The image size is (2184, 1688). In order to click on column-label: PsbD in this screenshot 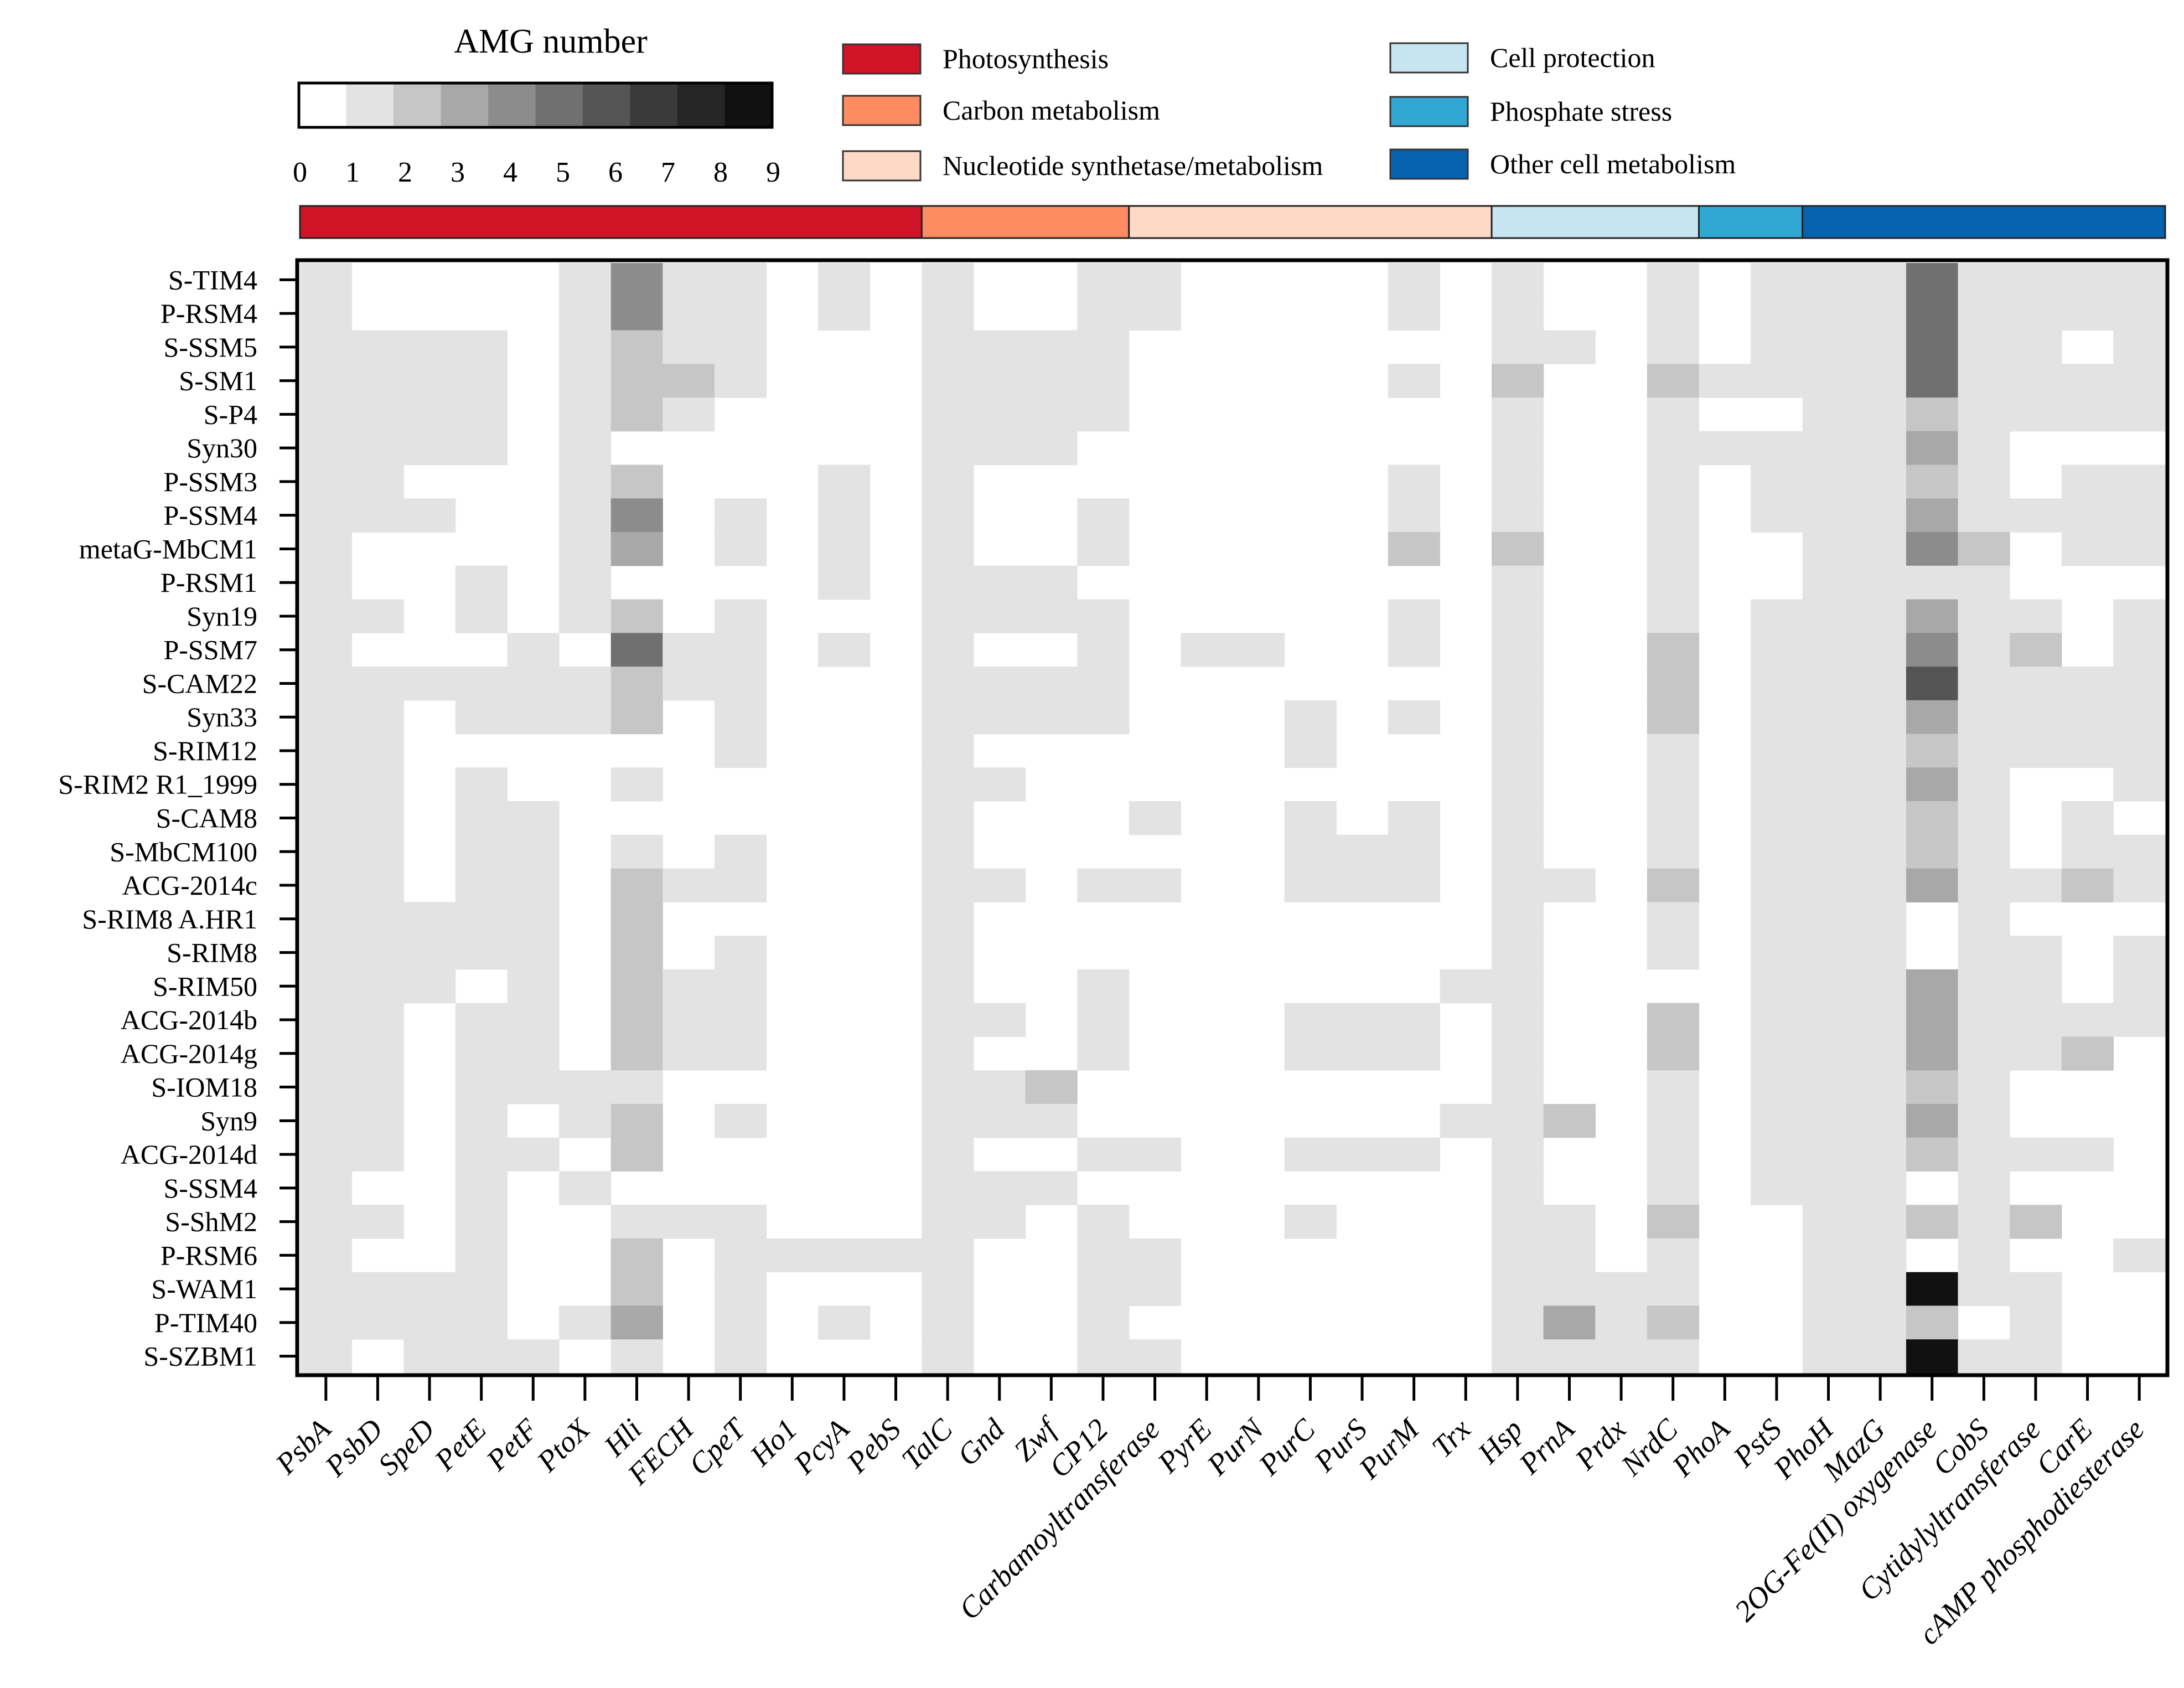, I will do `click(353, 1447)`.